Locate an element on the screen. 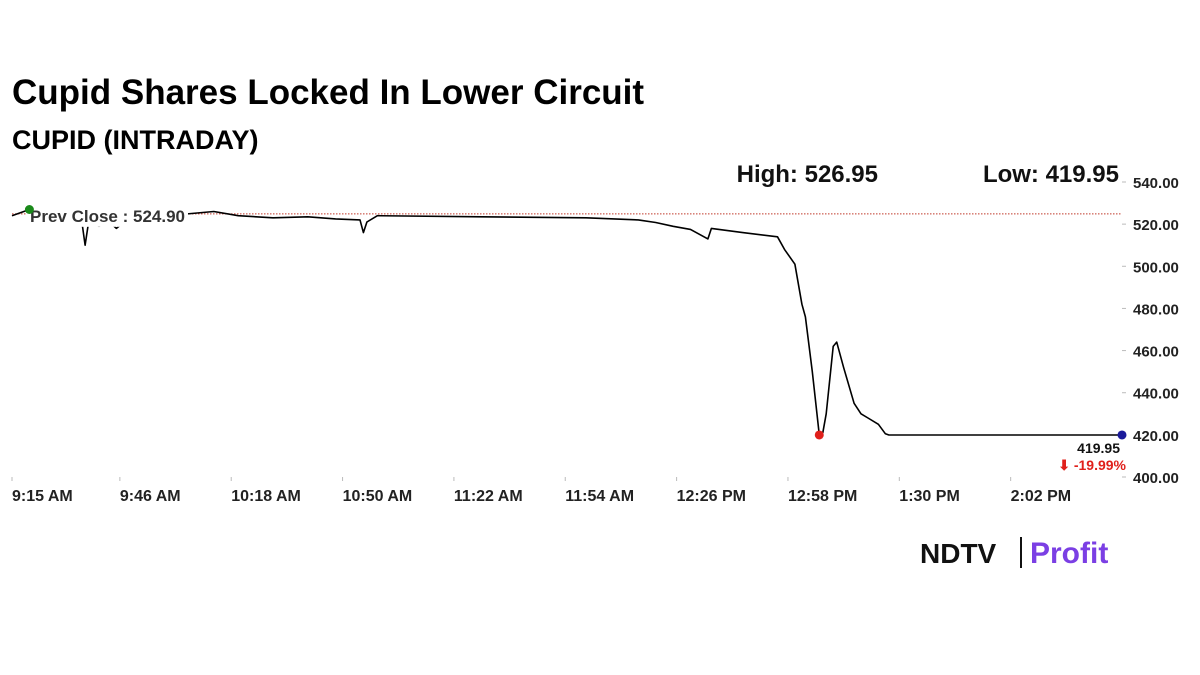 The height and width of the screenshot is (675, 1200). y-tick-label: 460.00 is located at coordinates (1156, 352).